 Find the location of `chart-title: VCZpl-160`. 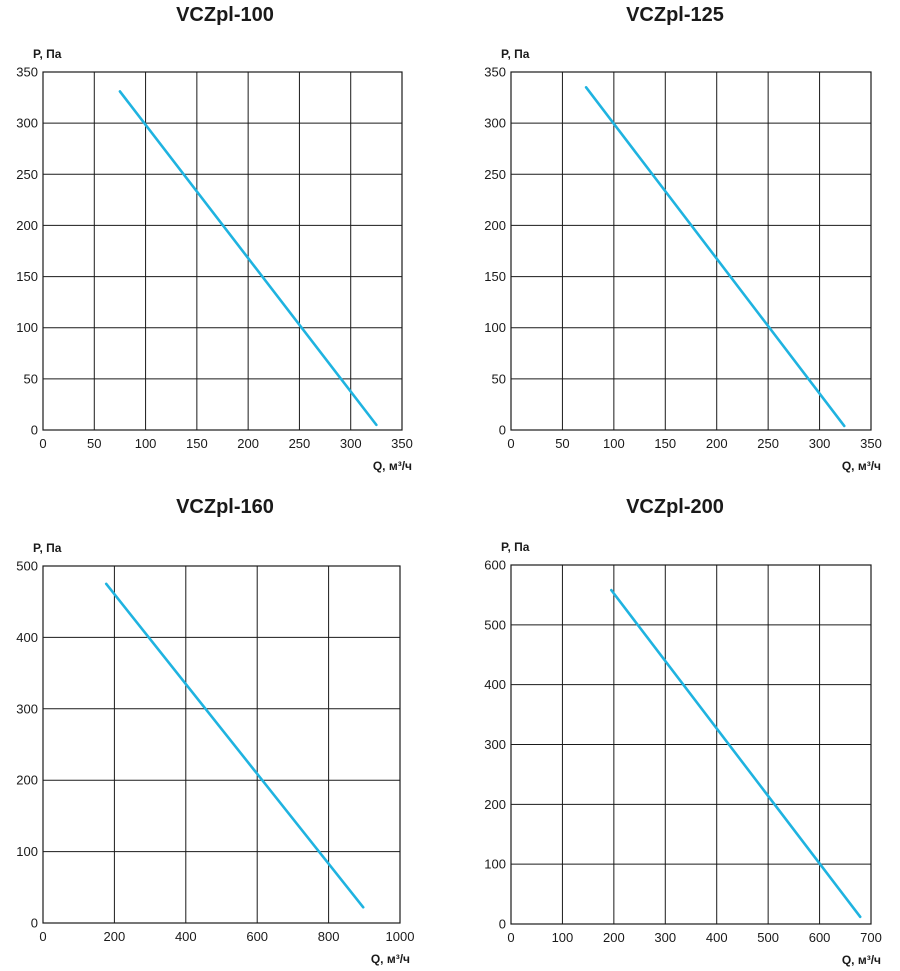

chart-title: VCZpl-160 is located at coordinates (225, 507).